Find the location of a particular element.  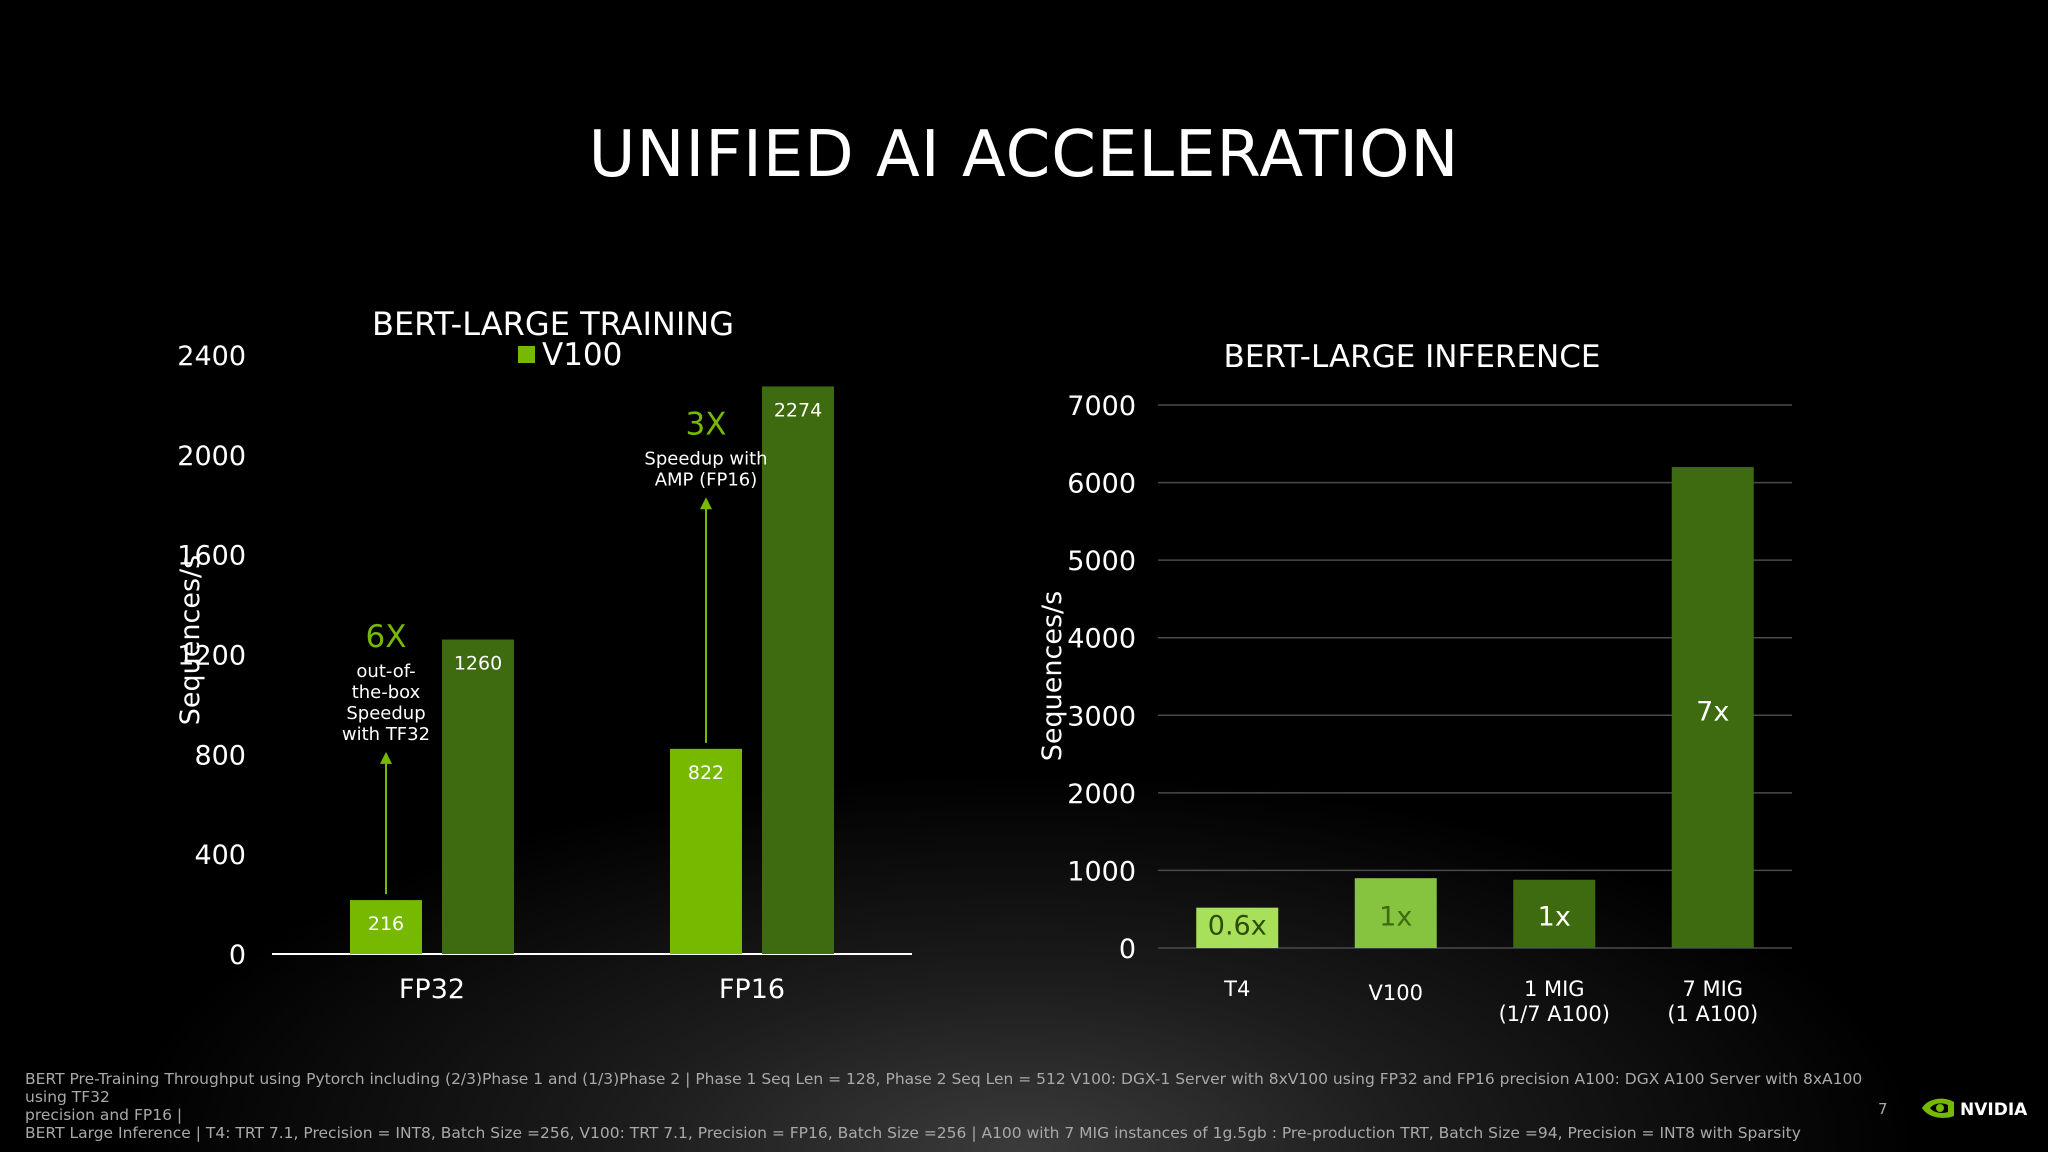

bar-fp32-series2 is located at coordinates (478, 796).